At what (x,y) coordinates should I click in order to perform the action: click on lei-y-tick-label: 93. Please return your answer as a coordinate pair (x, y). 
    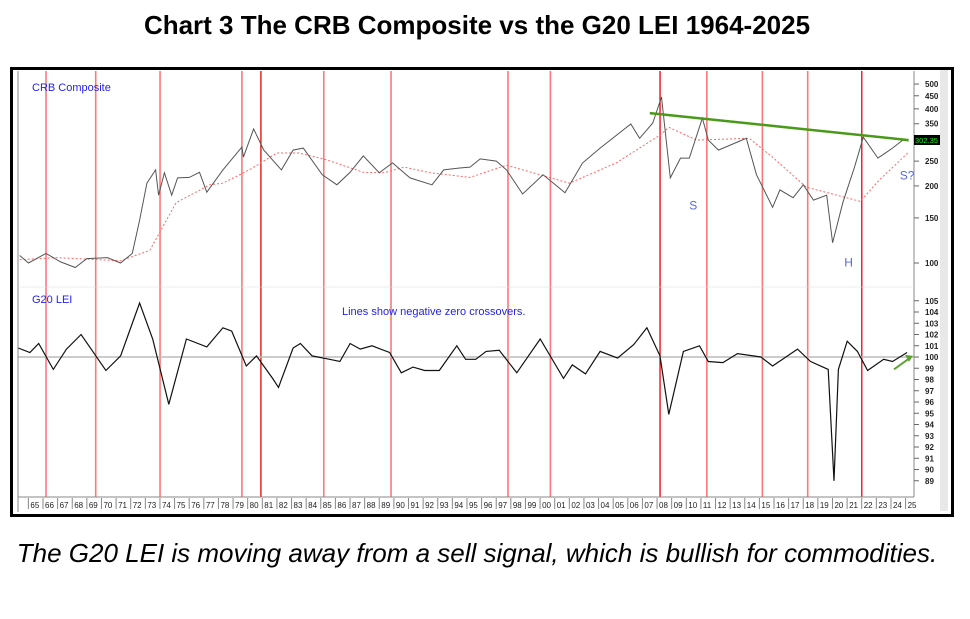
    Looking at the image, I should click on (929, 436).